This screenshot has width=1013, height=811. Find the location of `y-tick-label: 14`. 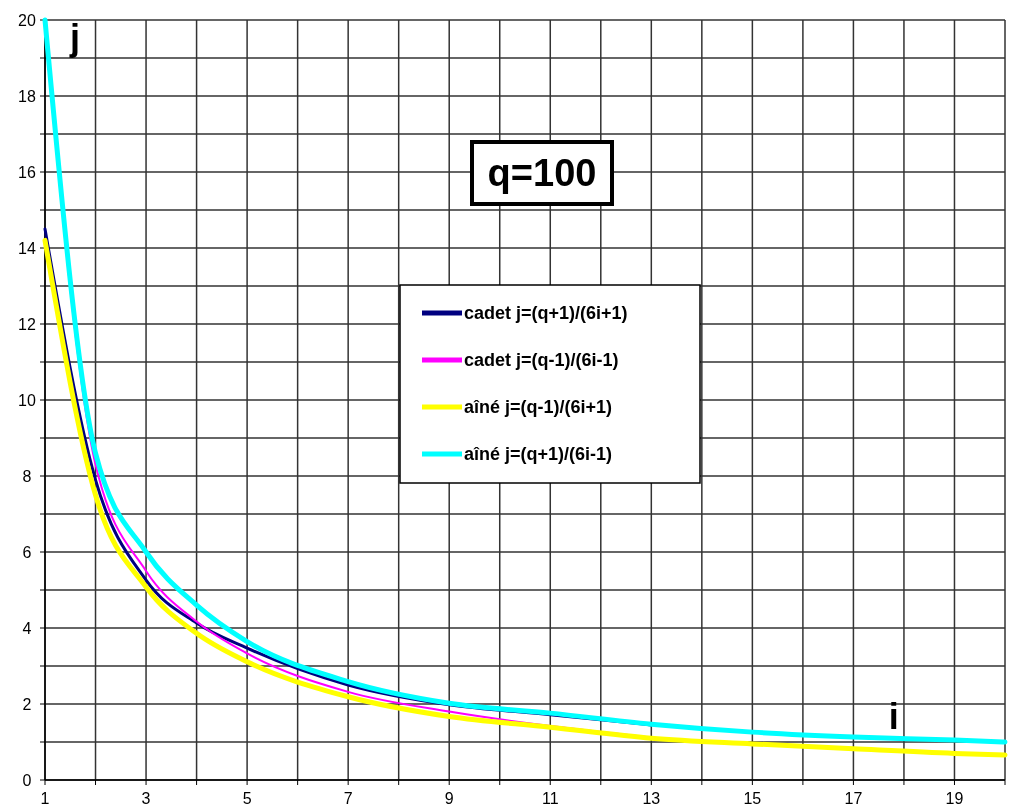

y-tick-label: 14 is located at coordinates (27, 248).